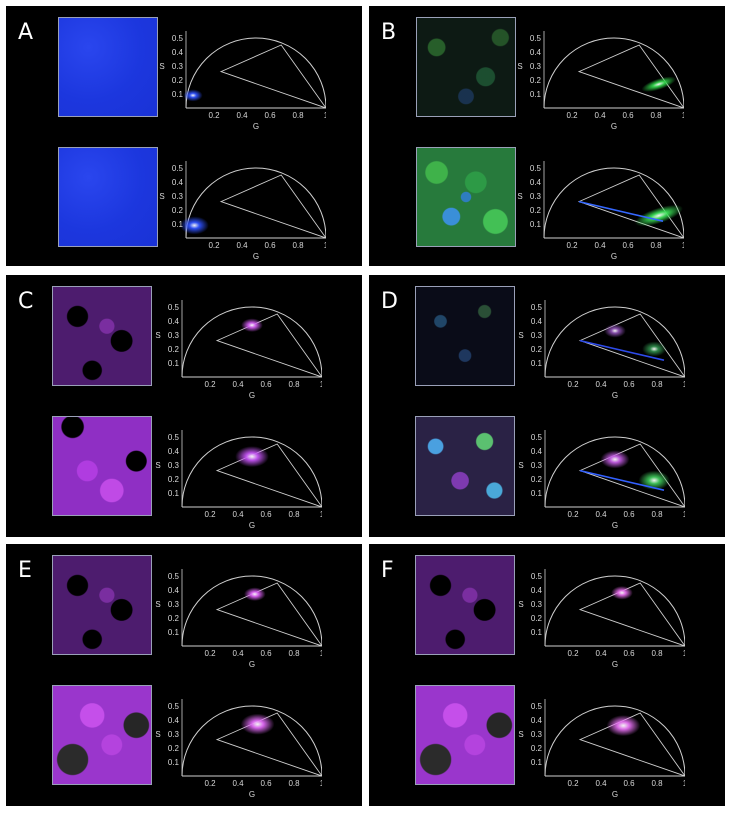  What do you see at coordinates (26, 301) in the screenshot?
I see `panel-label: C` at bounding box center [26, 301].